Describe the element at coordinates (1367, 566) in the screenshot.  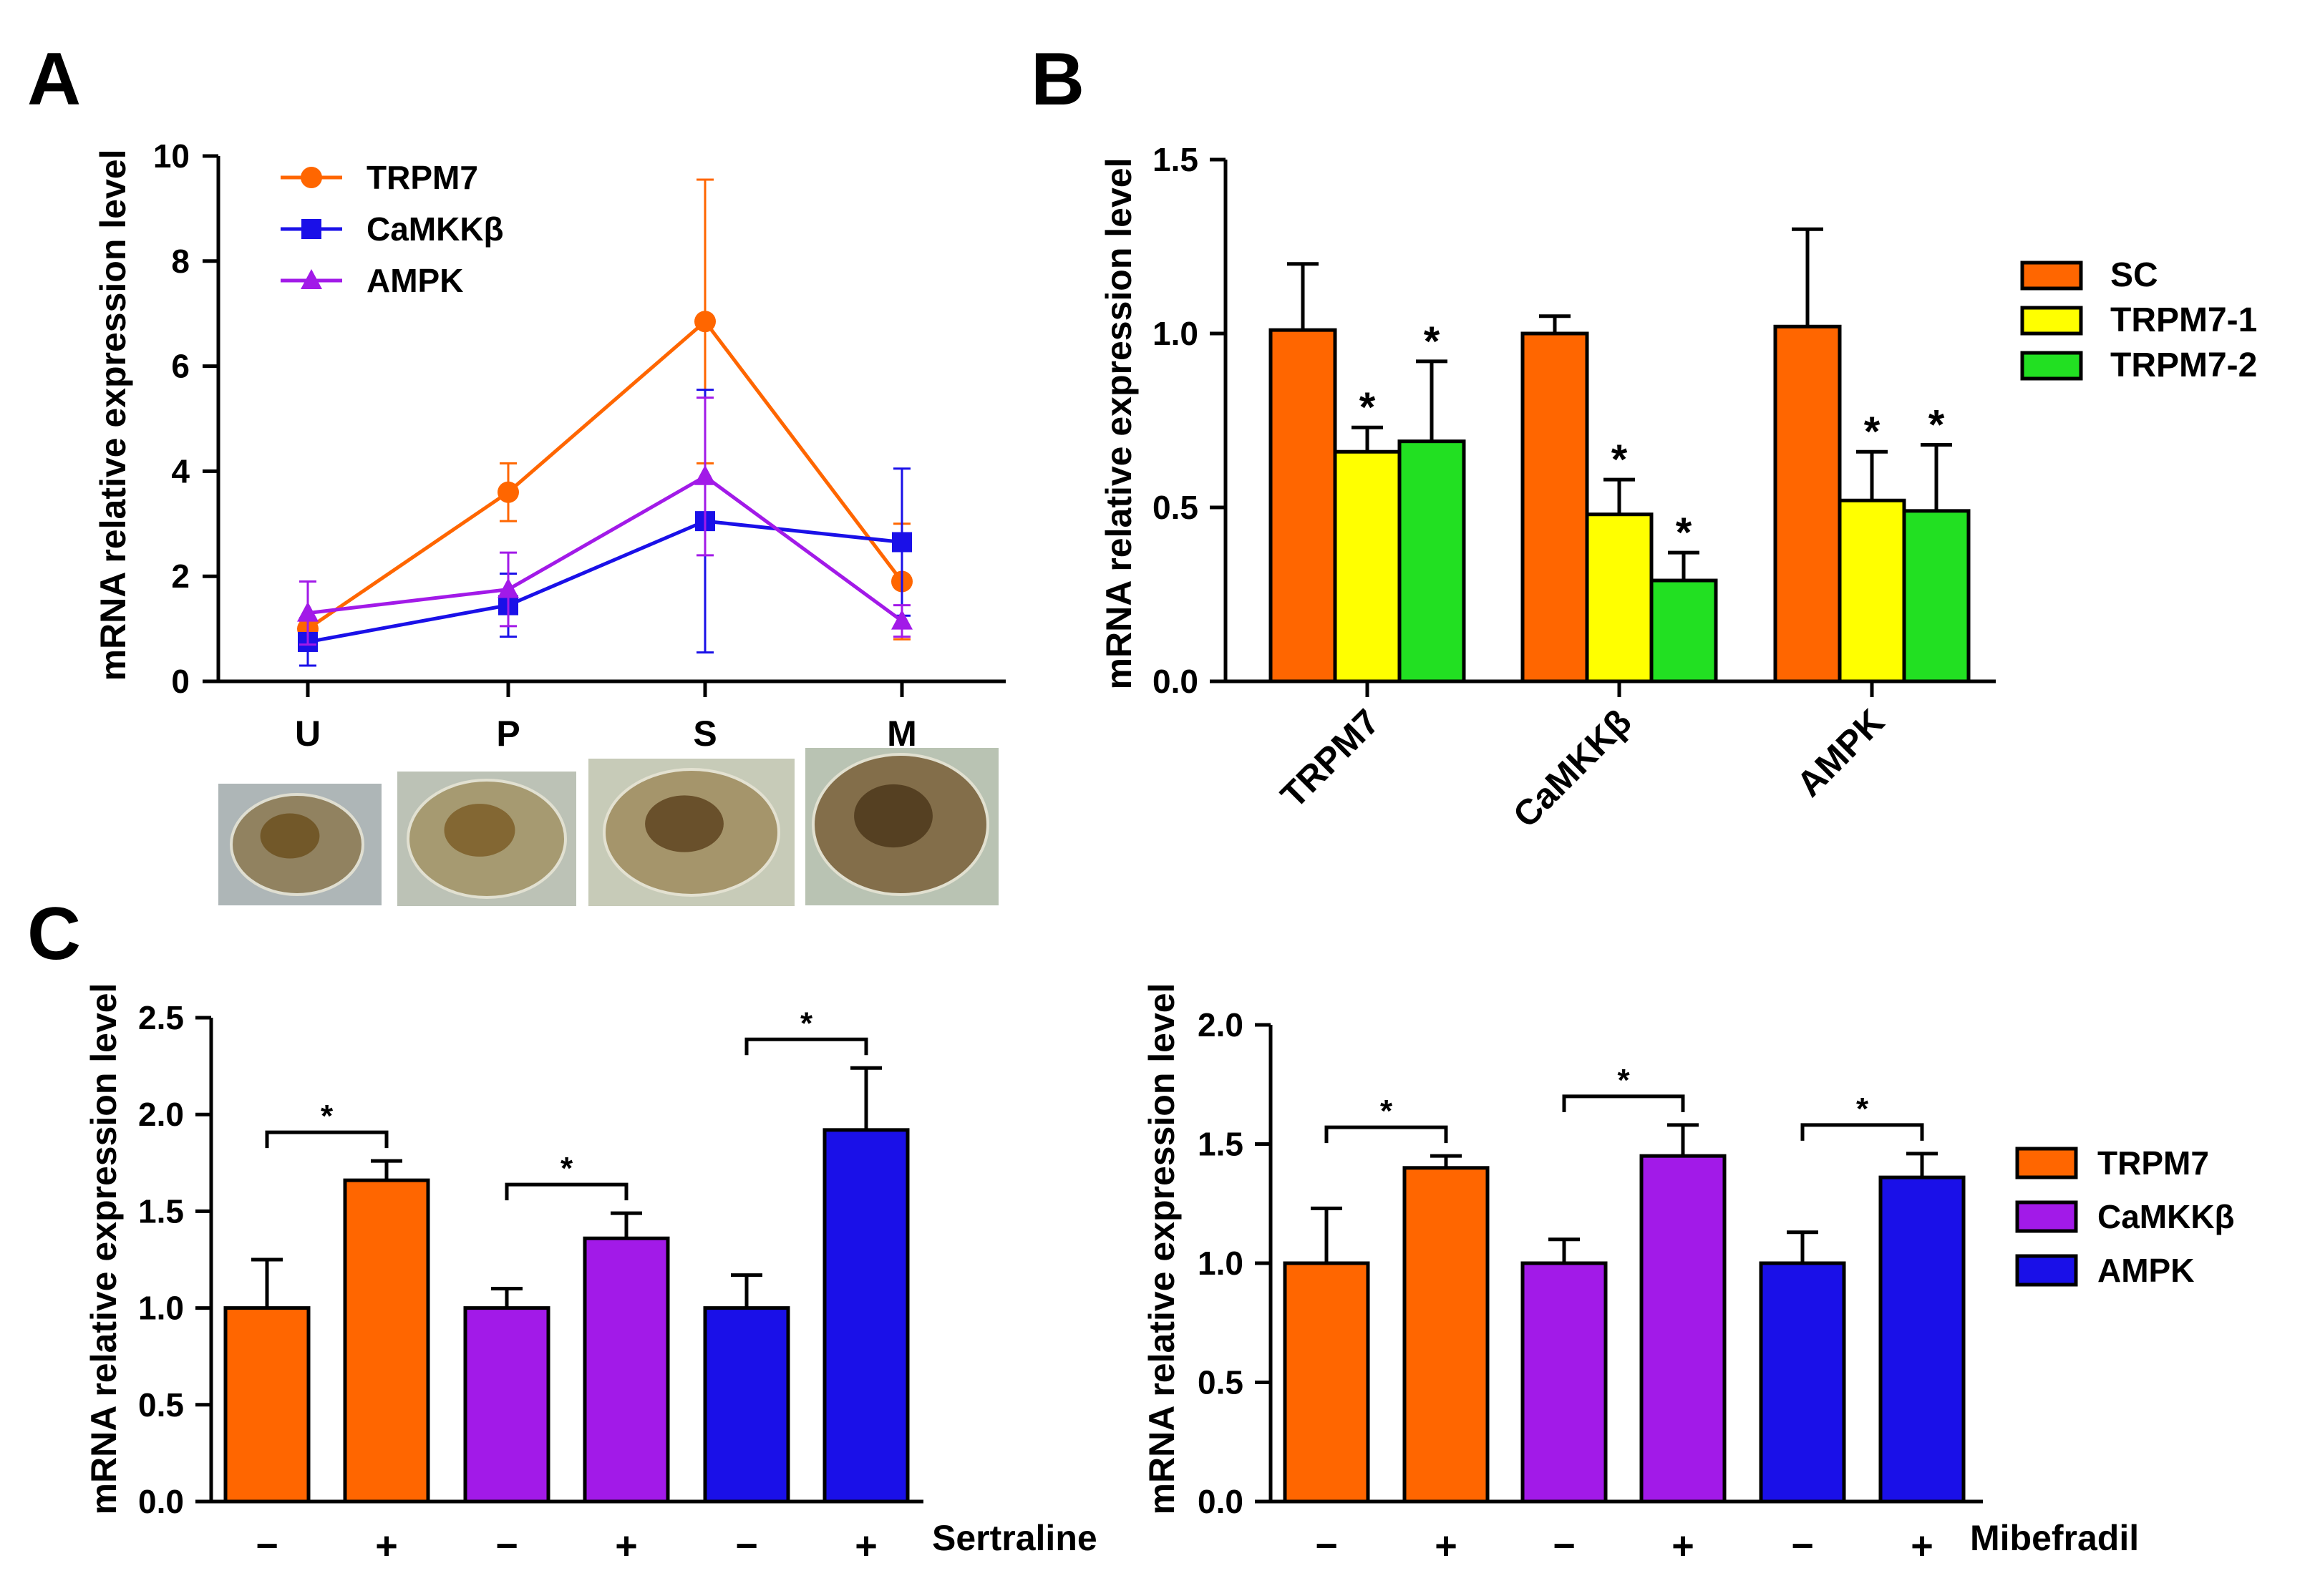
I see `panel-b-bar-TRPM7-1-TRPM7` at that location.